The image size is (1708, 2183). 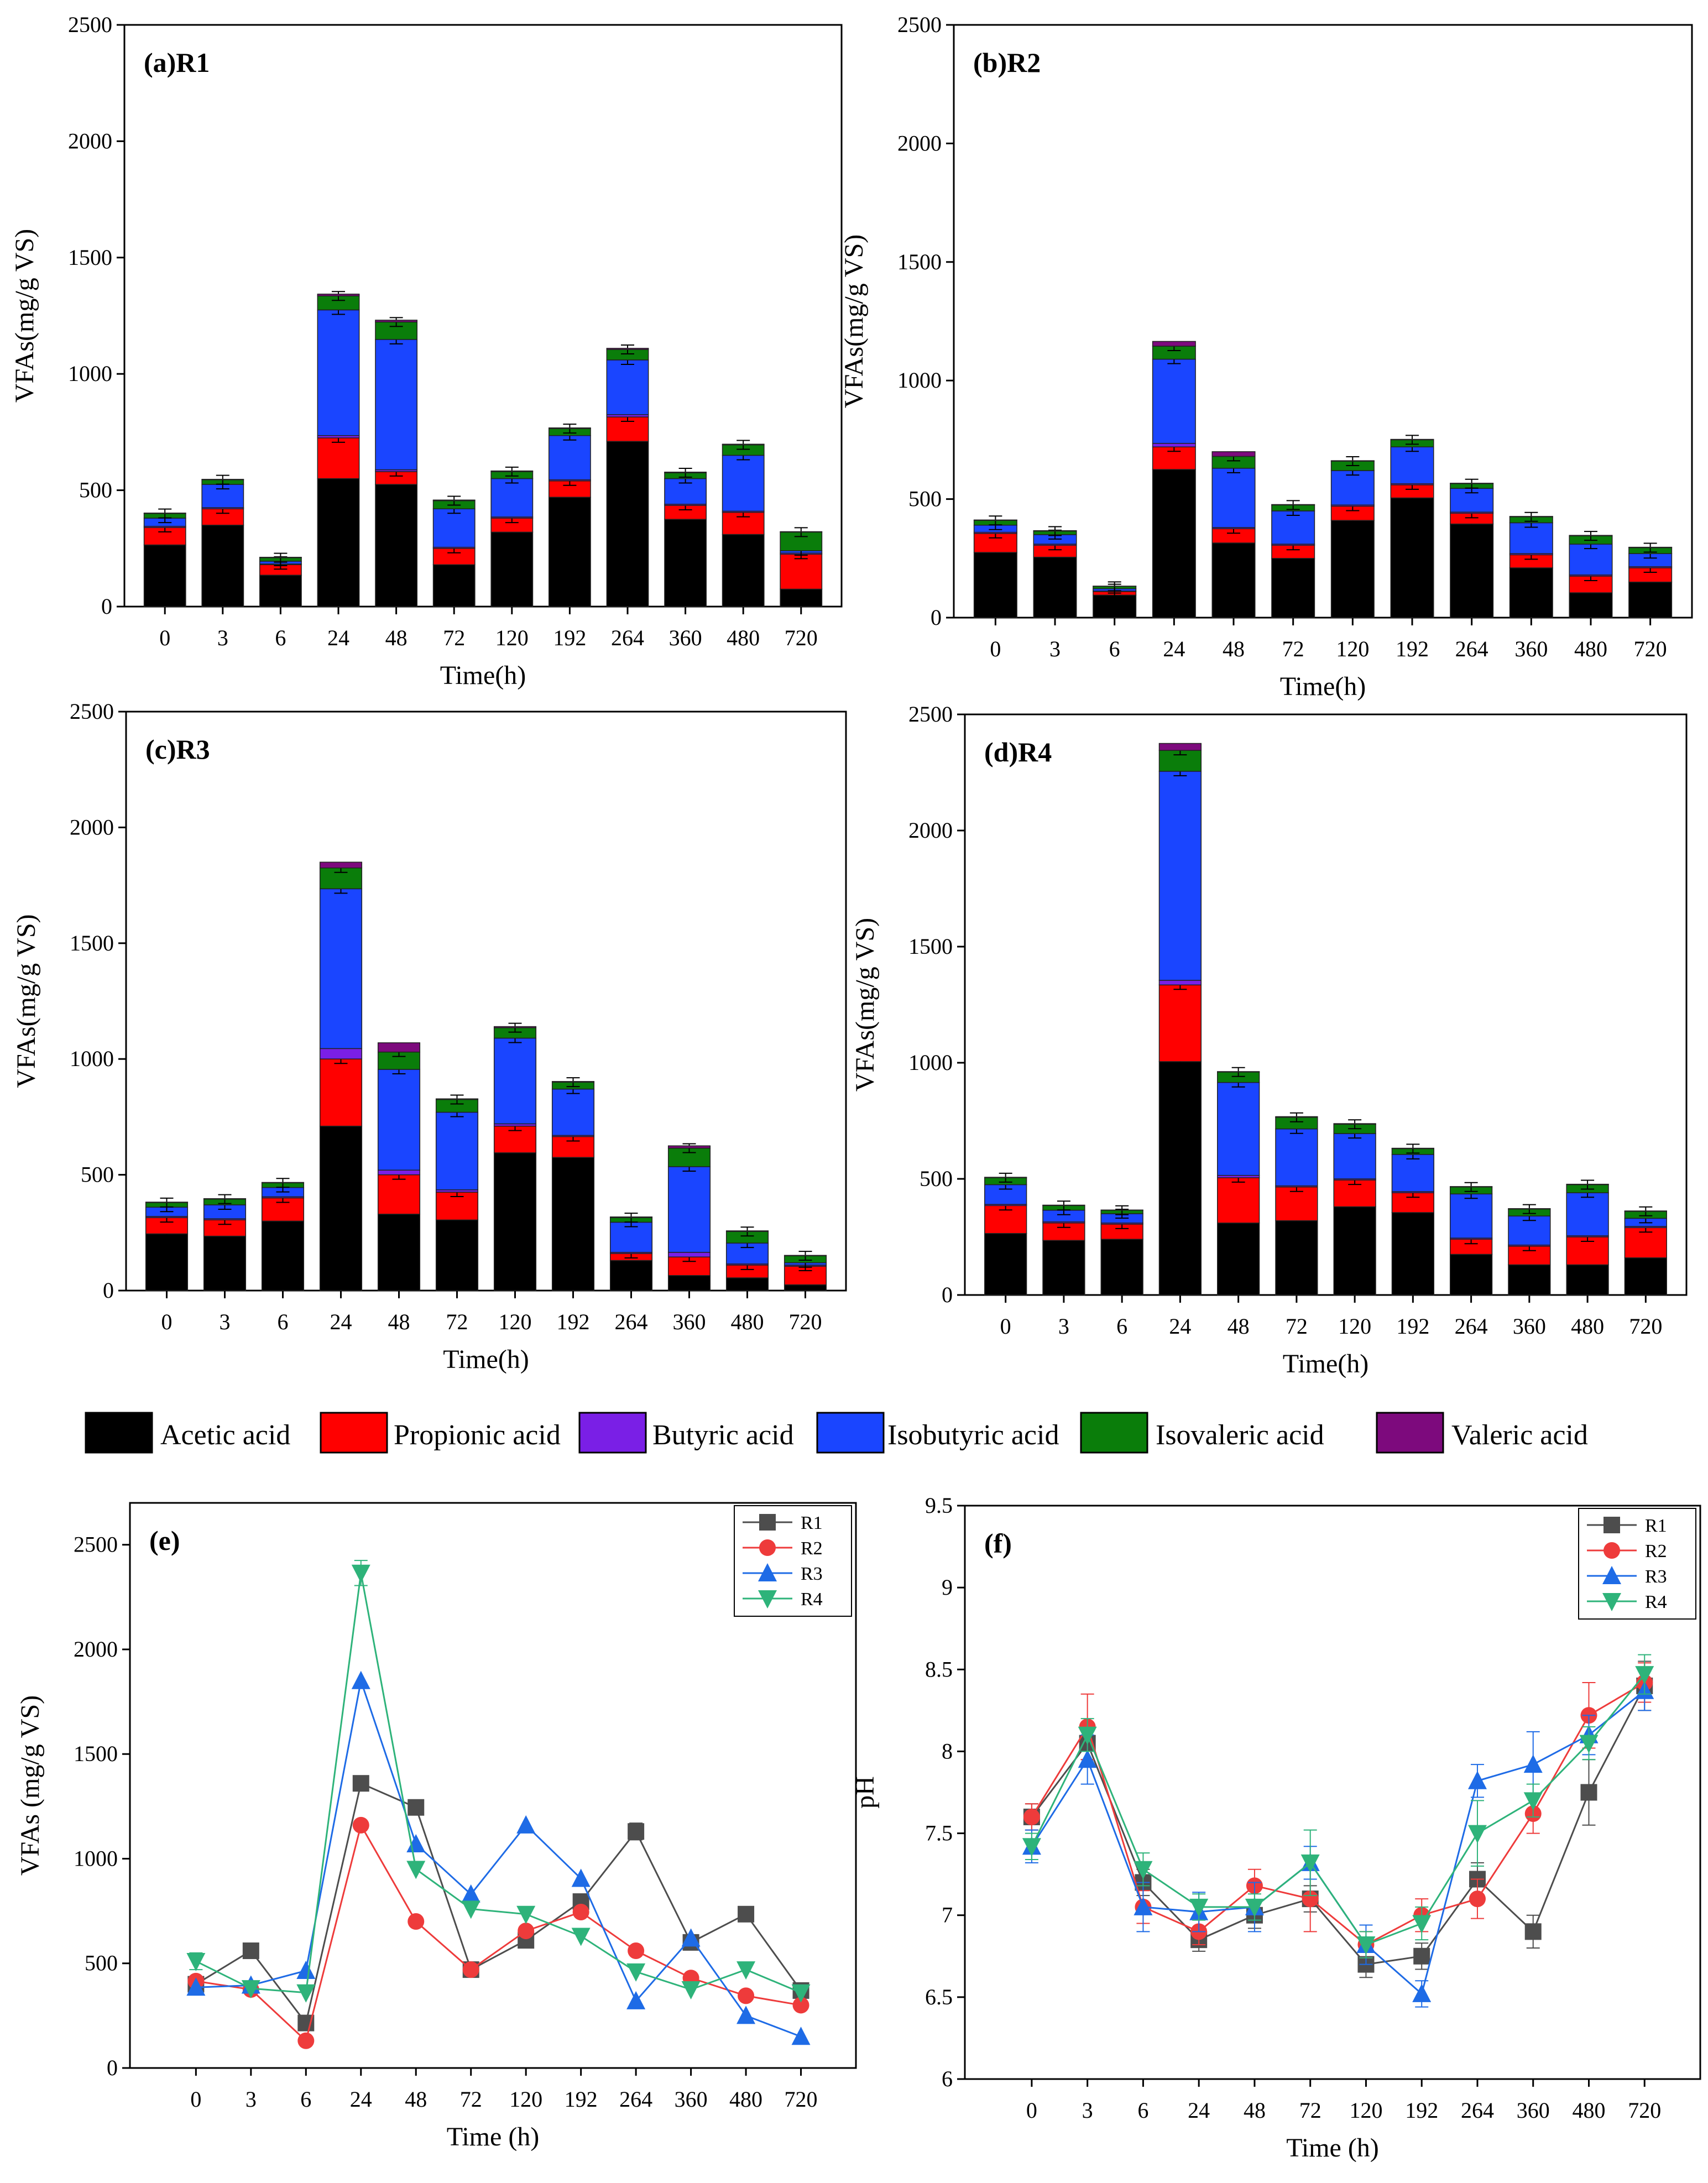 What do you see at coordinates (1007, 62) in the screenshot?
I see `panel-tag: (b)R2` at bounding box center [1007, 62].